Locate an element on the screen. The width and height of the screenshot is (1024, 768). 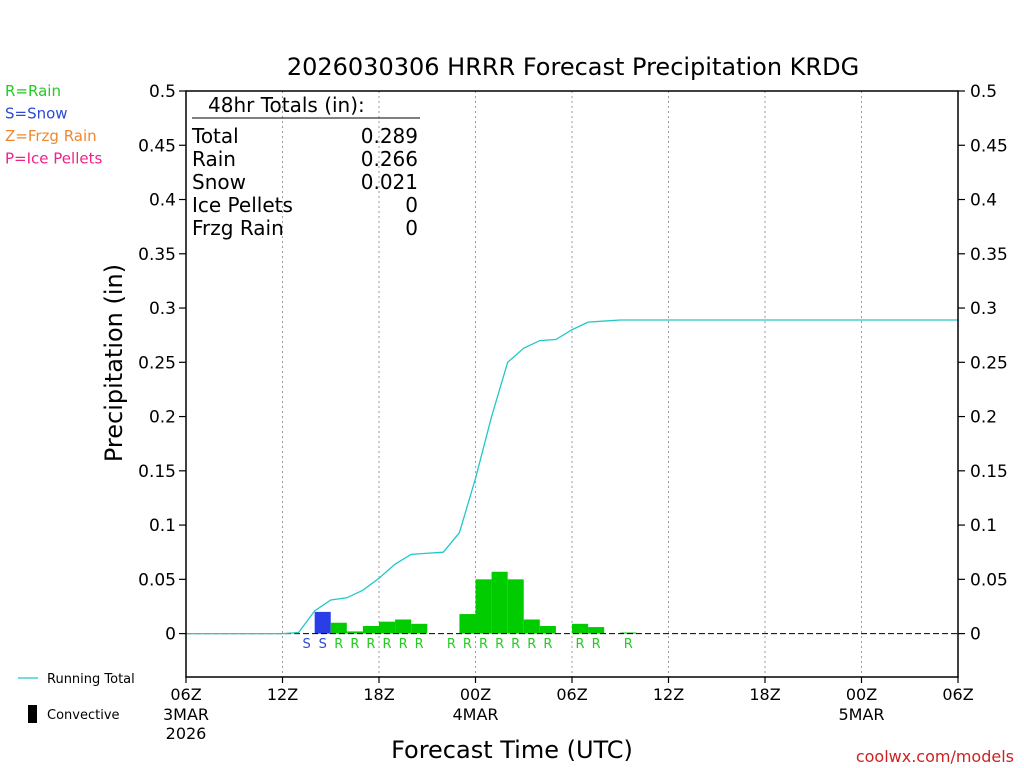
y-tick-label-right: 0.4 is located at coordinates (983, 201).